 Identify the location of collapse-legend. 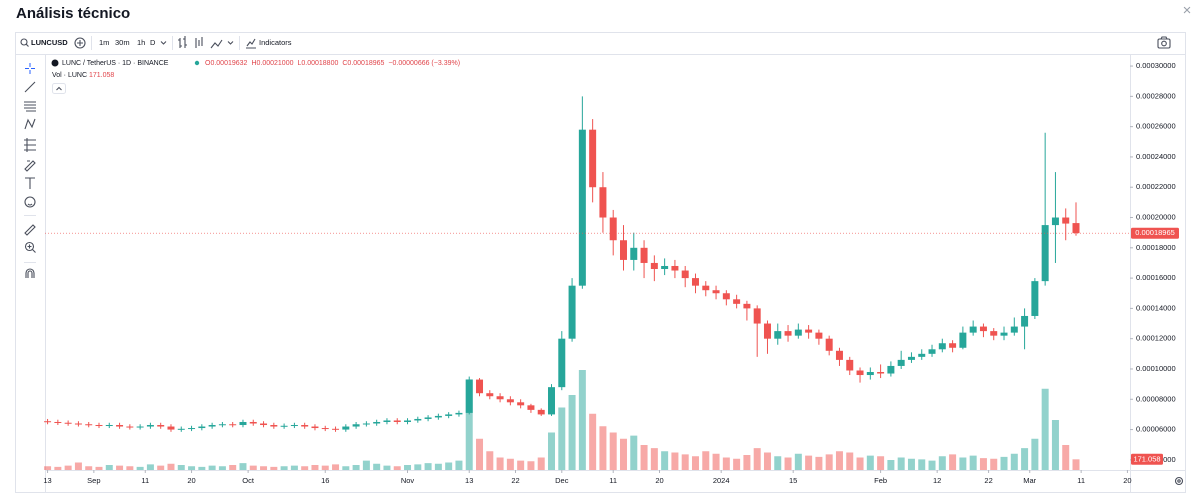
(59, 88).